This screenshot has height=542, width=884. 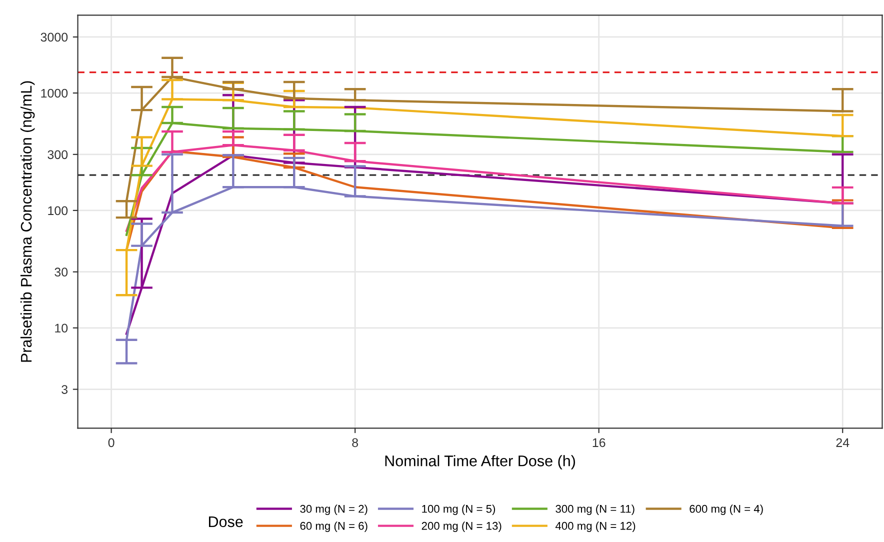 I want to click on legend-label: 200 mg (N = 13), so click(x=462, y=527).